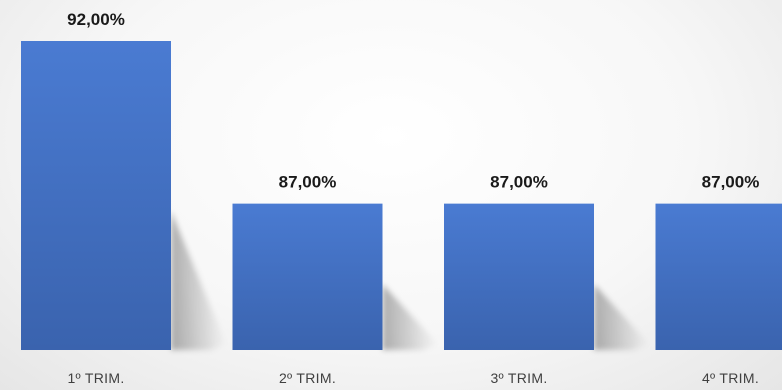  What do you see at coordinates (518, 378) in the screenshot?
I see `x-tick-label-3: 3º TRIM.` at bounding box center [518, 378].